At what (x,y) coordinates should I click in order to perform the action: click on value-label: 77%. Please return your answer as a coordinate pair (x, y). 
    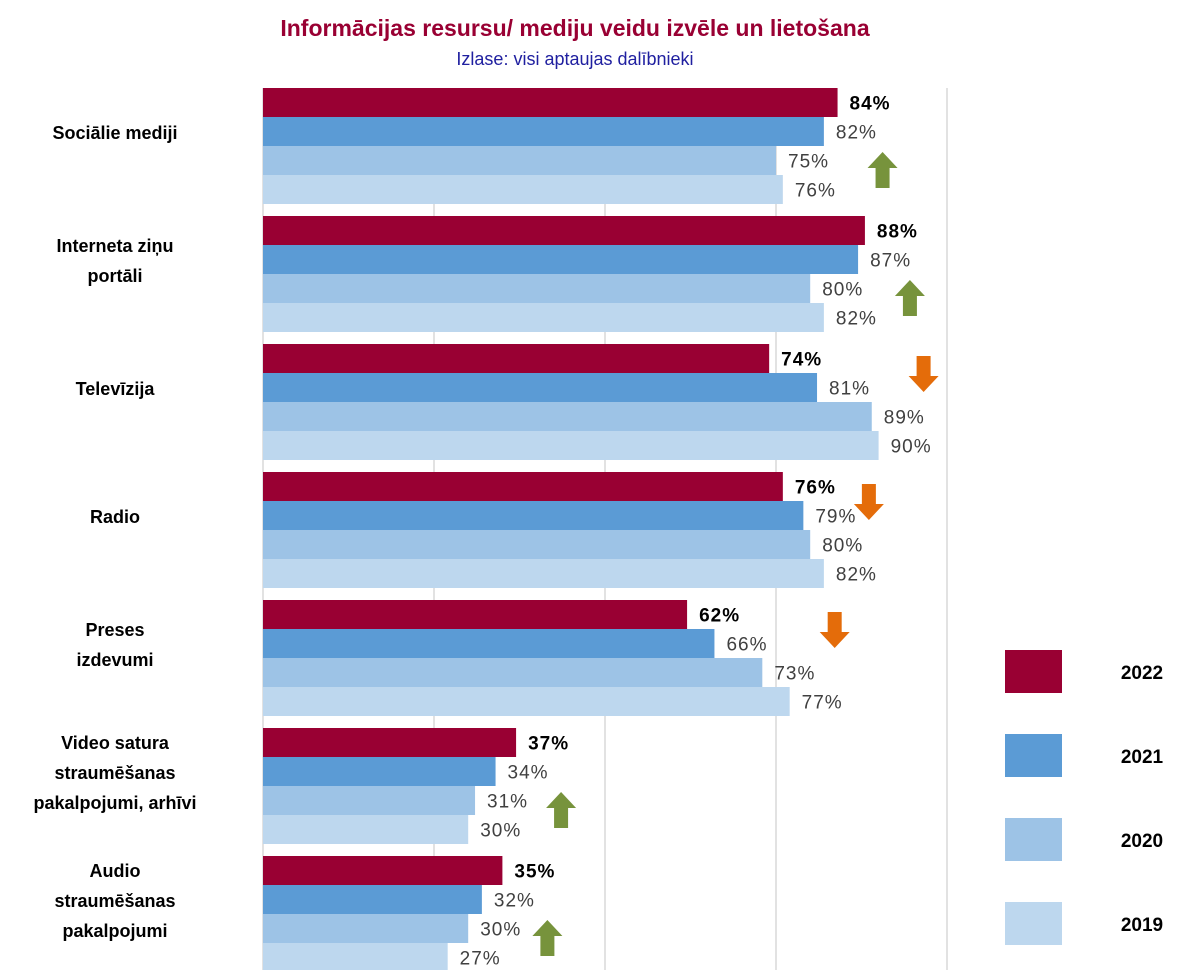
    Looking at the image, I should click on (822, 703).